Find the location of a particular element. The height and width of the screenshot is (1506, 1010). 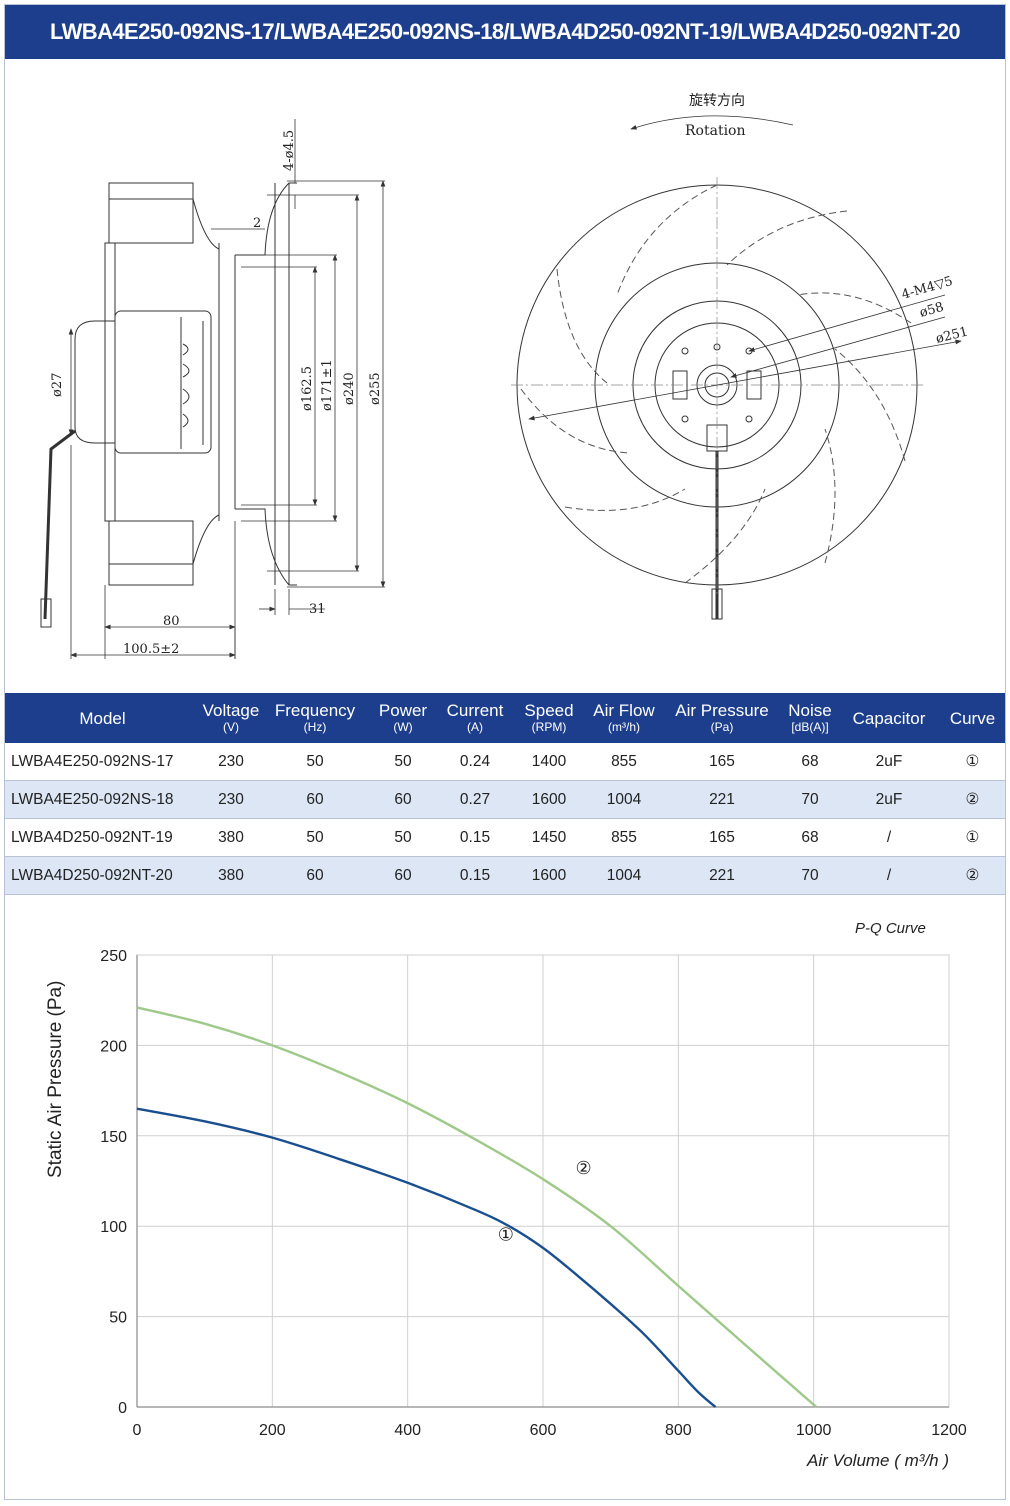

header-air-pressure: Air Pressure (Pa) is located at coordinates (722, 718).